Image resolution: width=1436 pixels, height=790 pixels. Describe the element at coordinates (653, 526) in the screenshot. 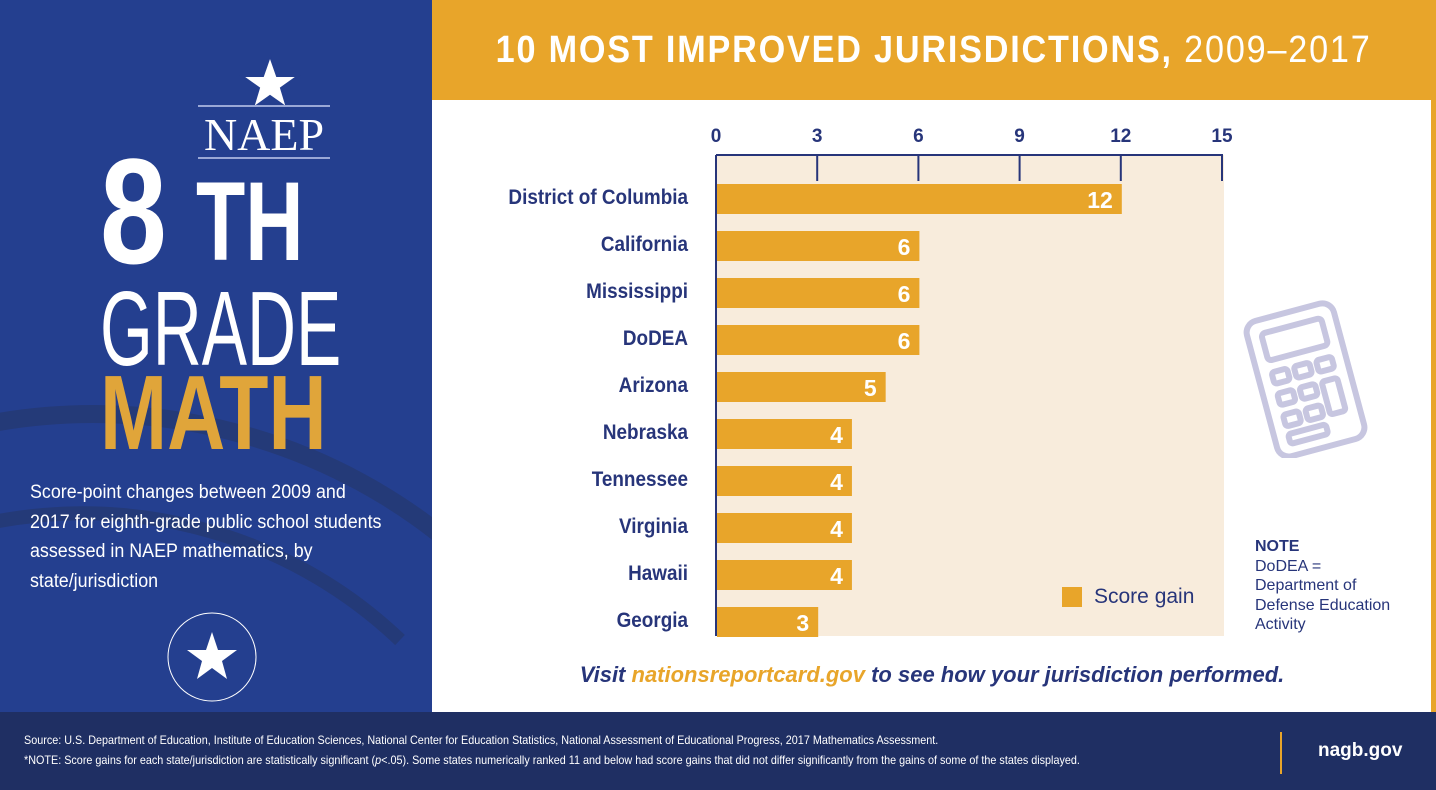

I see `category-label: Virginia` at that location.